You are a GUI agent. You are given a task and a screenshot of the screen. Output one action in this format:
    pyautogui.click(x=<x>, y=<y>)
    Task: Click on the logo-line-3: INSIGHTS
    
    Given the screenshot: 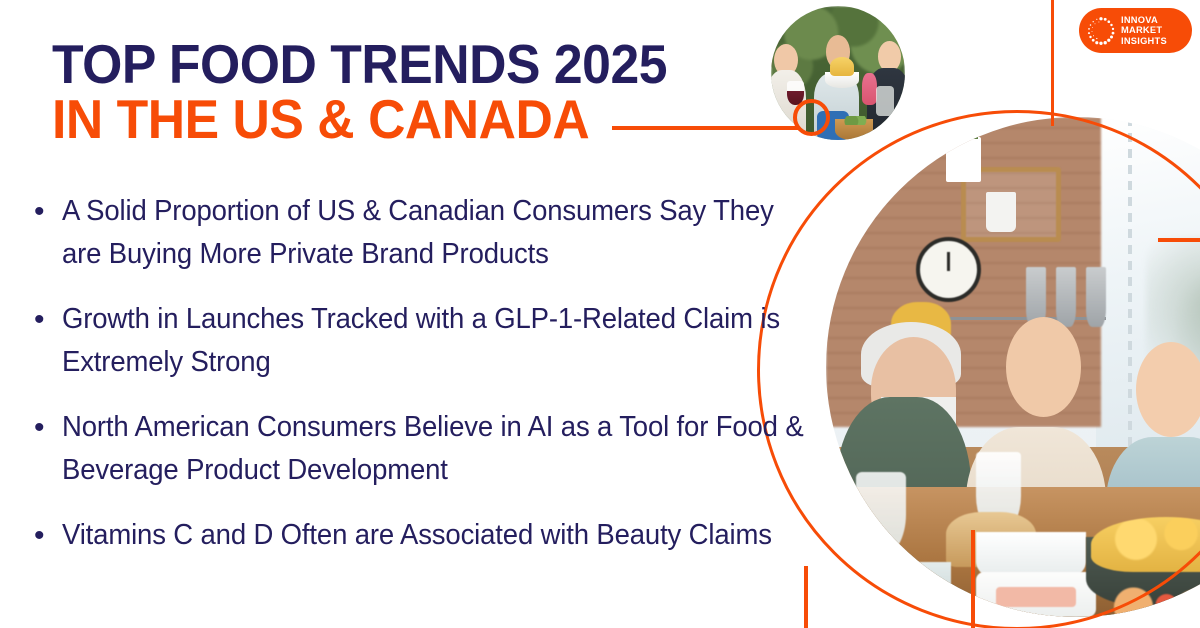 What is the action you would take?
    pyautogui.click(x=1144, y=40)
    